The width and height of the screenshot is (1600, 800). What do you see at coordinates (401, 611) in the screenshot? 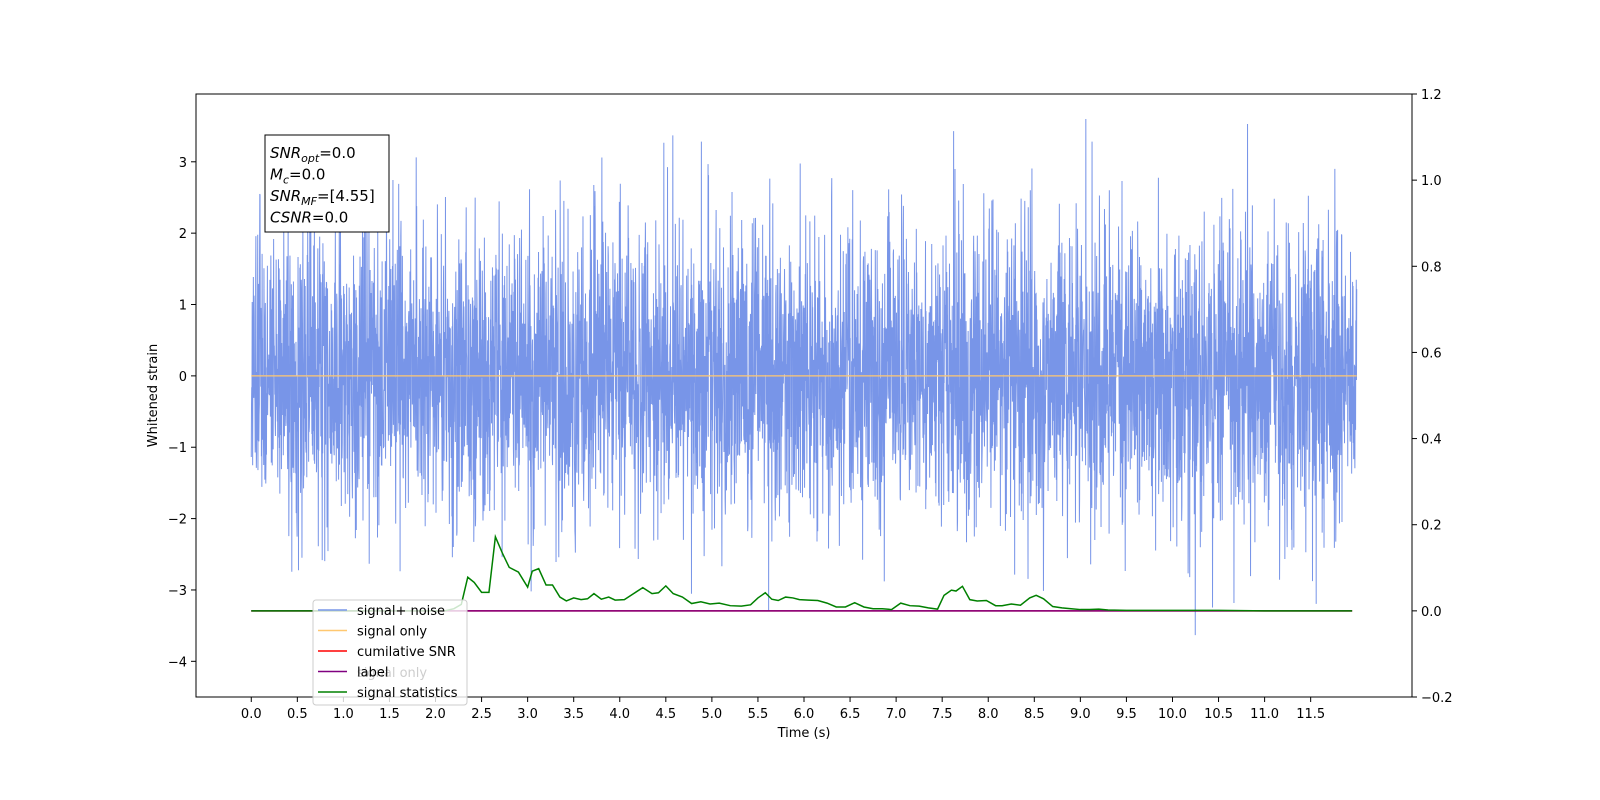
I see `legend-entry: signal+ noise` at bounding box center [401, 611].